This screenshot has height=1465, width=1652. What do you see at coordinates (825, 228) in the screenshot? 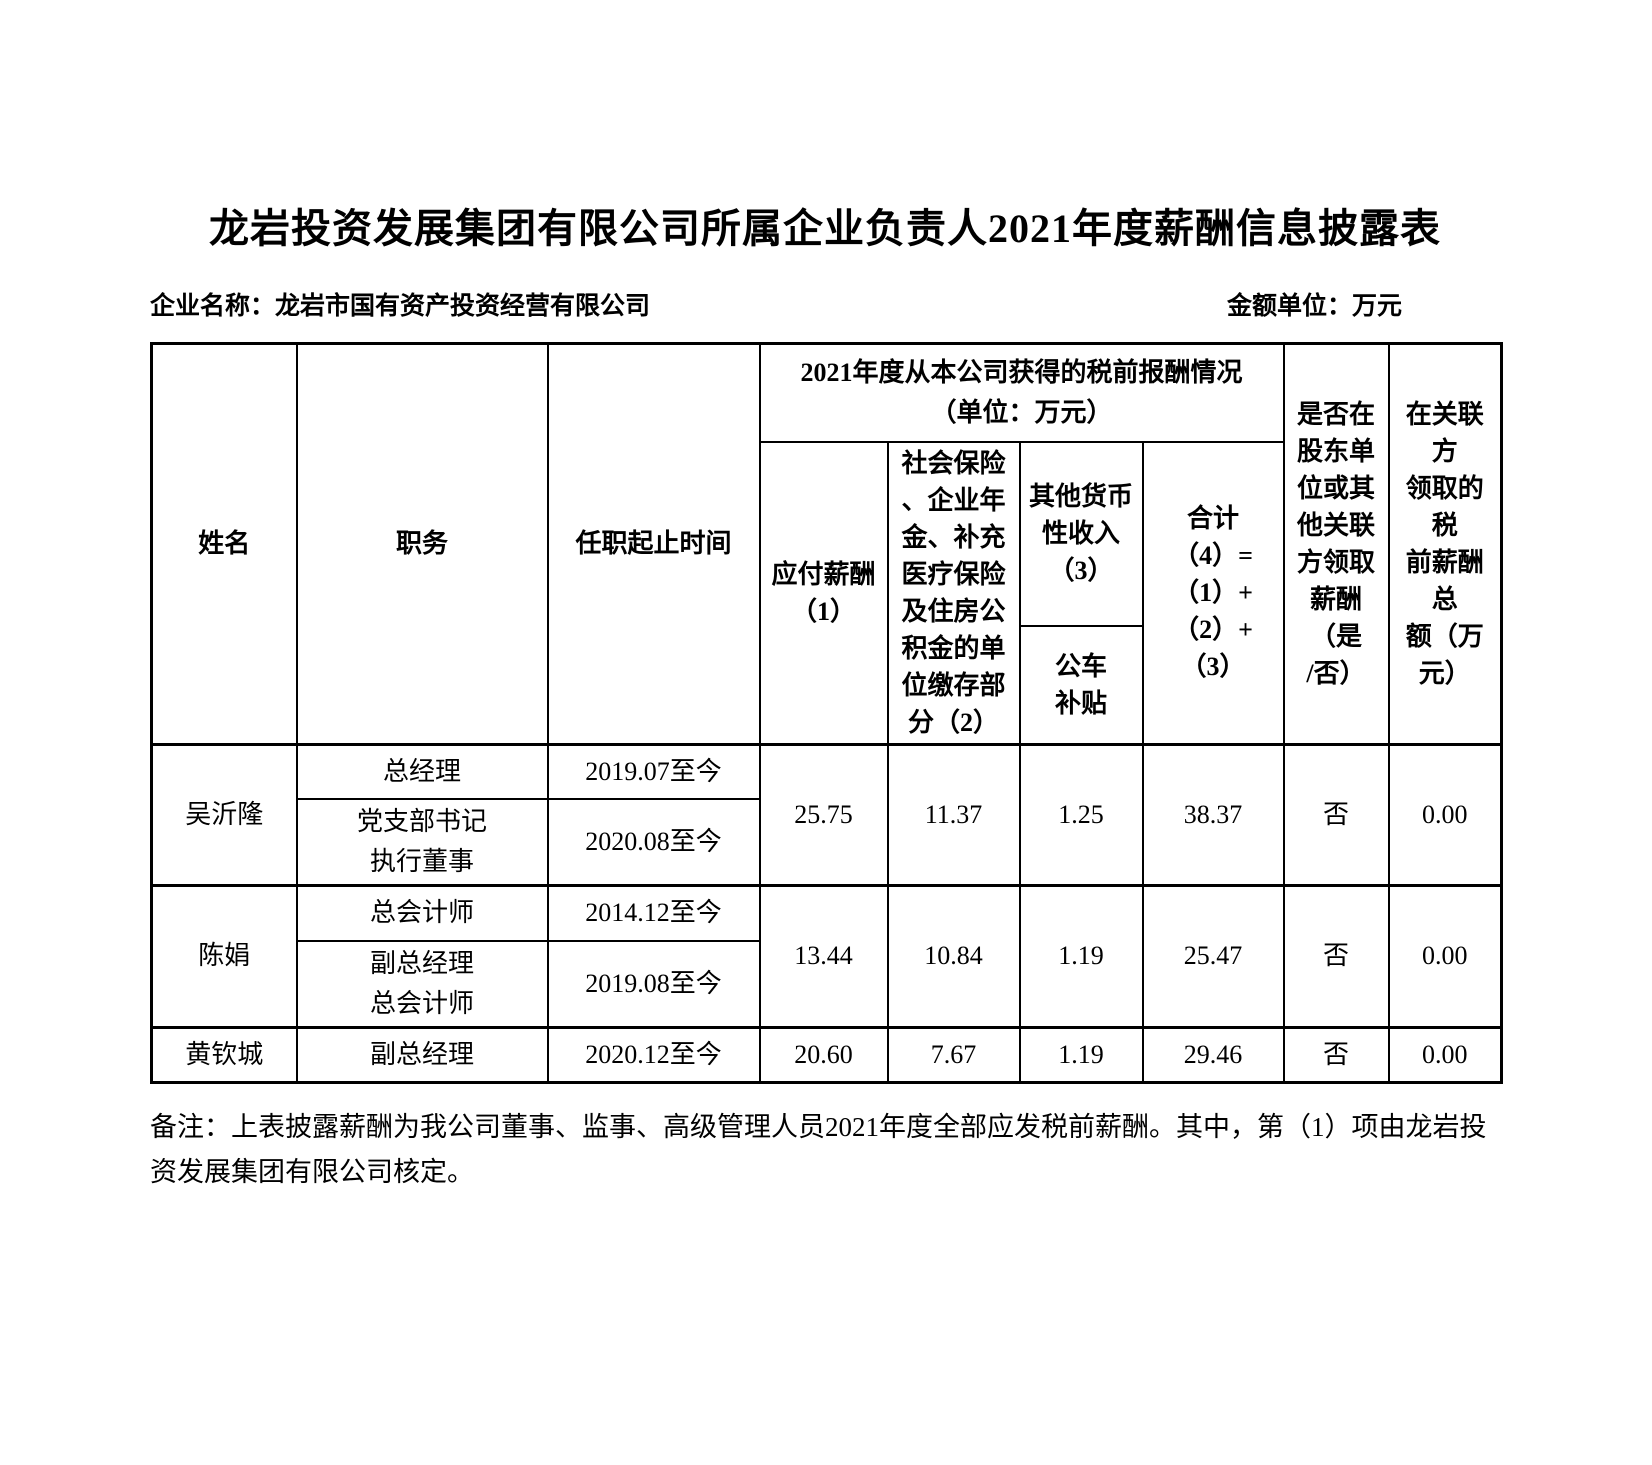
I see `document-title: 龙岩投资发展集团有限公司所属企业负责人2021年度薪酬信息披露表` at bounding box center [825, 228].